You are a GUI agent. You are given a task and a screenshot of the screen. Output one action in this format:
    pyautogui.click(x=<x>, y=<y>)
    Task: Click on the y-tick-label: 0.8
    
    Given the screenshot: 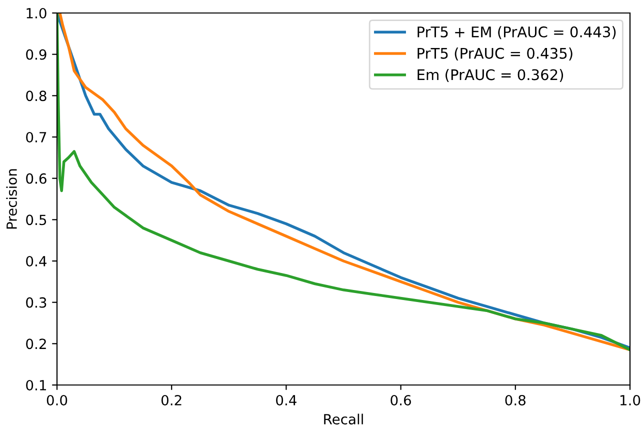 What is the action you would take?
    pyautogui.click(x=36, y=96)
    